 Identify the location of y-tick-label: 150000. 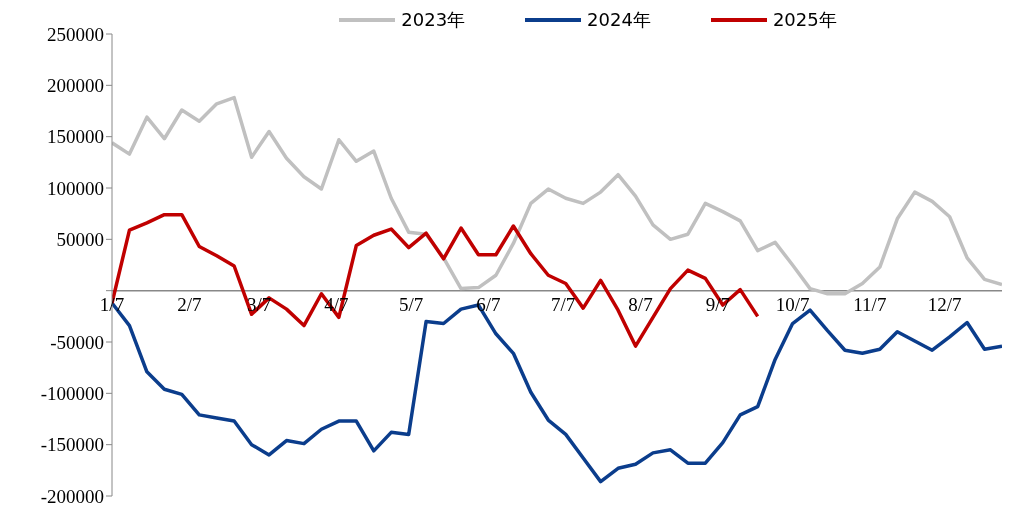
(75, 137).